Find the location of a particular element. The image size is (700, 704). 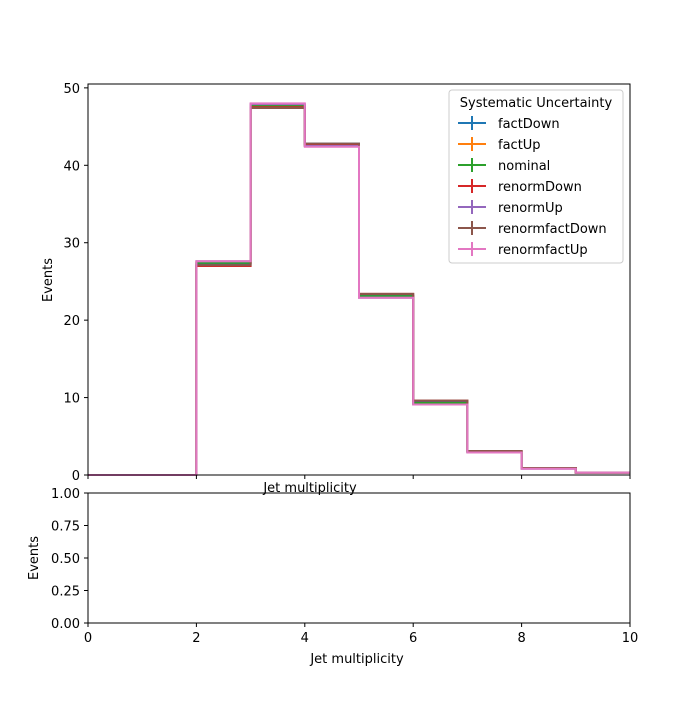

legend-box is located at coordinates (536, 176).